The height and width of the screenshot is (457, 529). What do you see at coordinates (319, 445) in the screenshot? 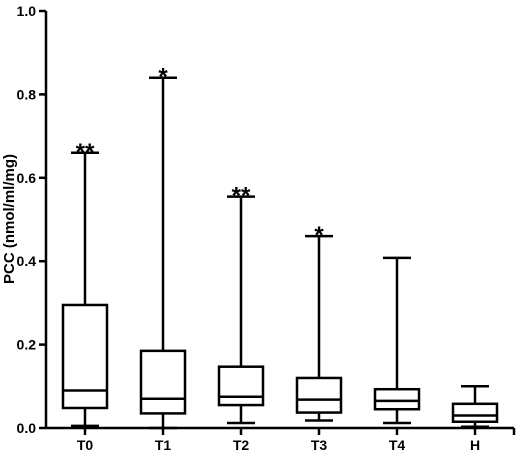
I see `x-tick-label: T3` at bounding box center [319, 445].